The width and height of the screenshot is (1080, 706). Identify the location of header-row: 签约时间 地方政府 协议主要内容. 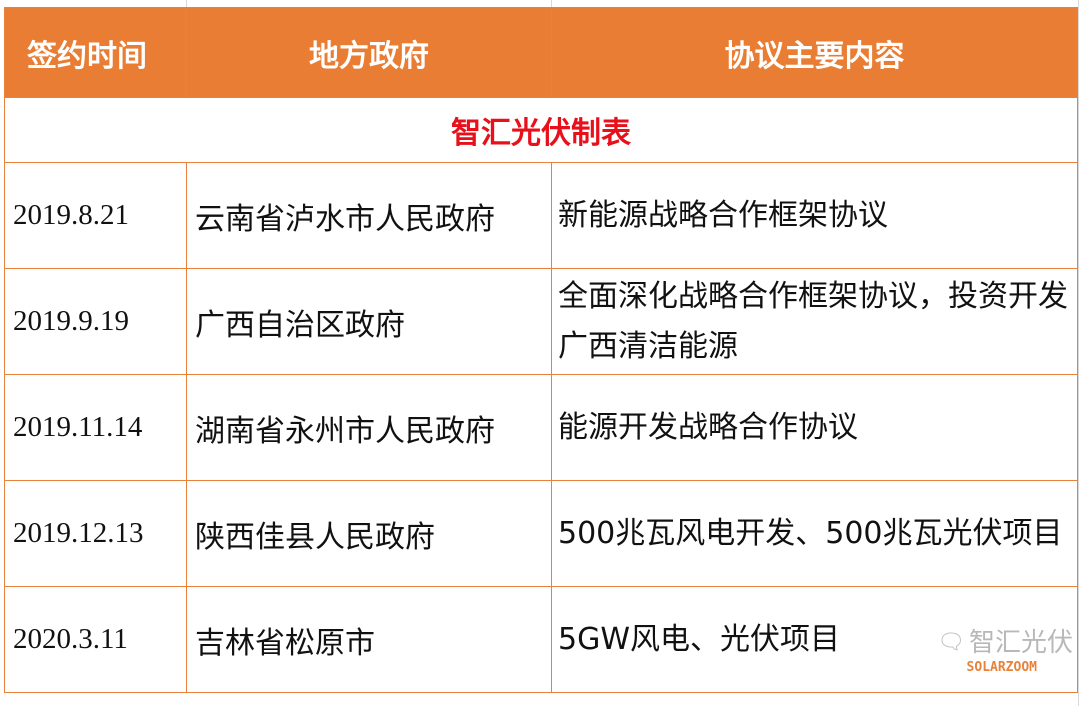
(541, 52).